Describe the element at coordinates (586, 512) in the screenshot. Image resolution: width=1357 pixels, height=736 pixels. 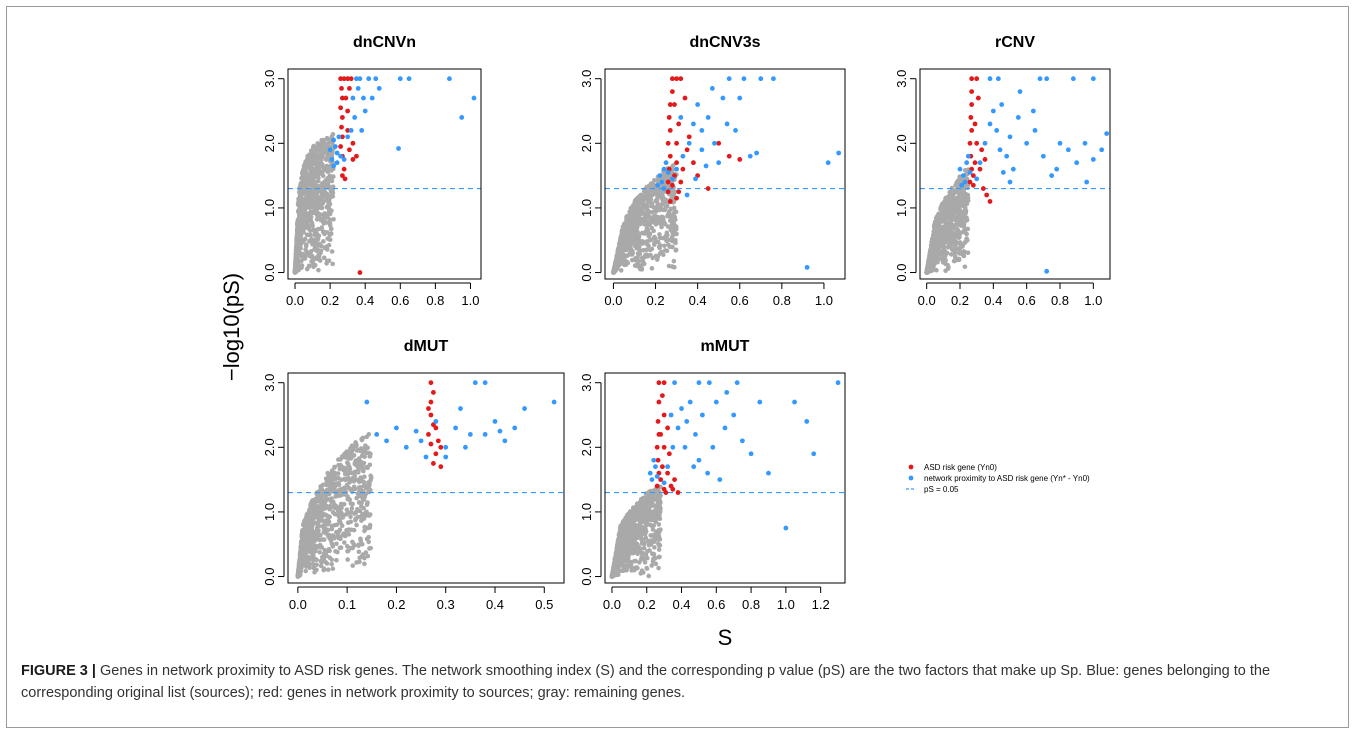
I see `y-tick-label: 1.0` at that location.